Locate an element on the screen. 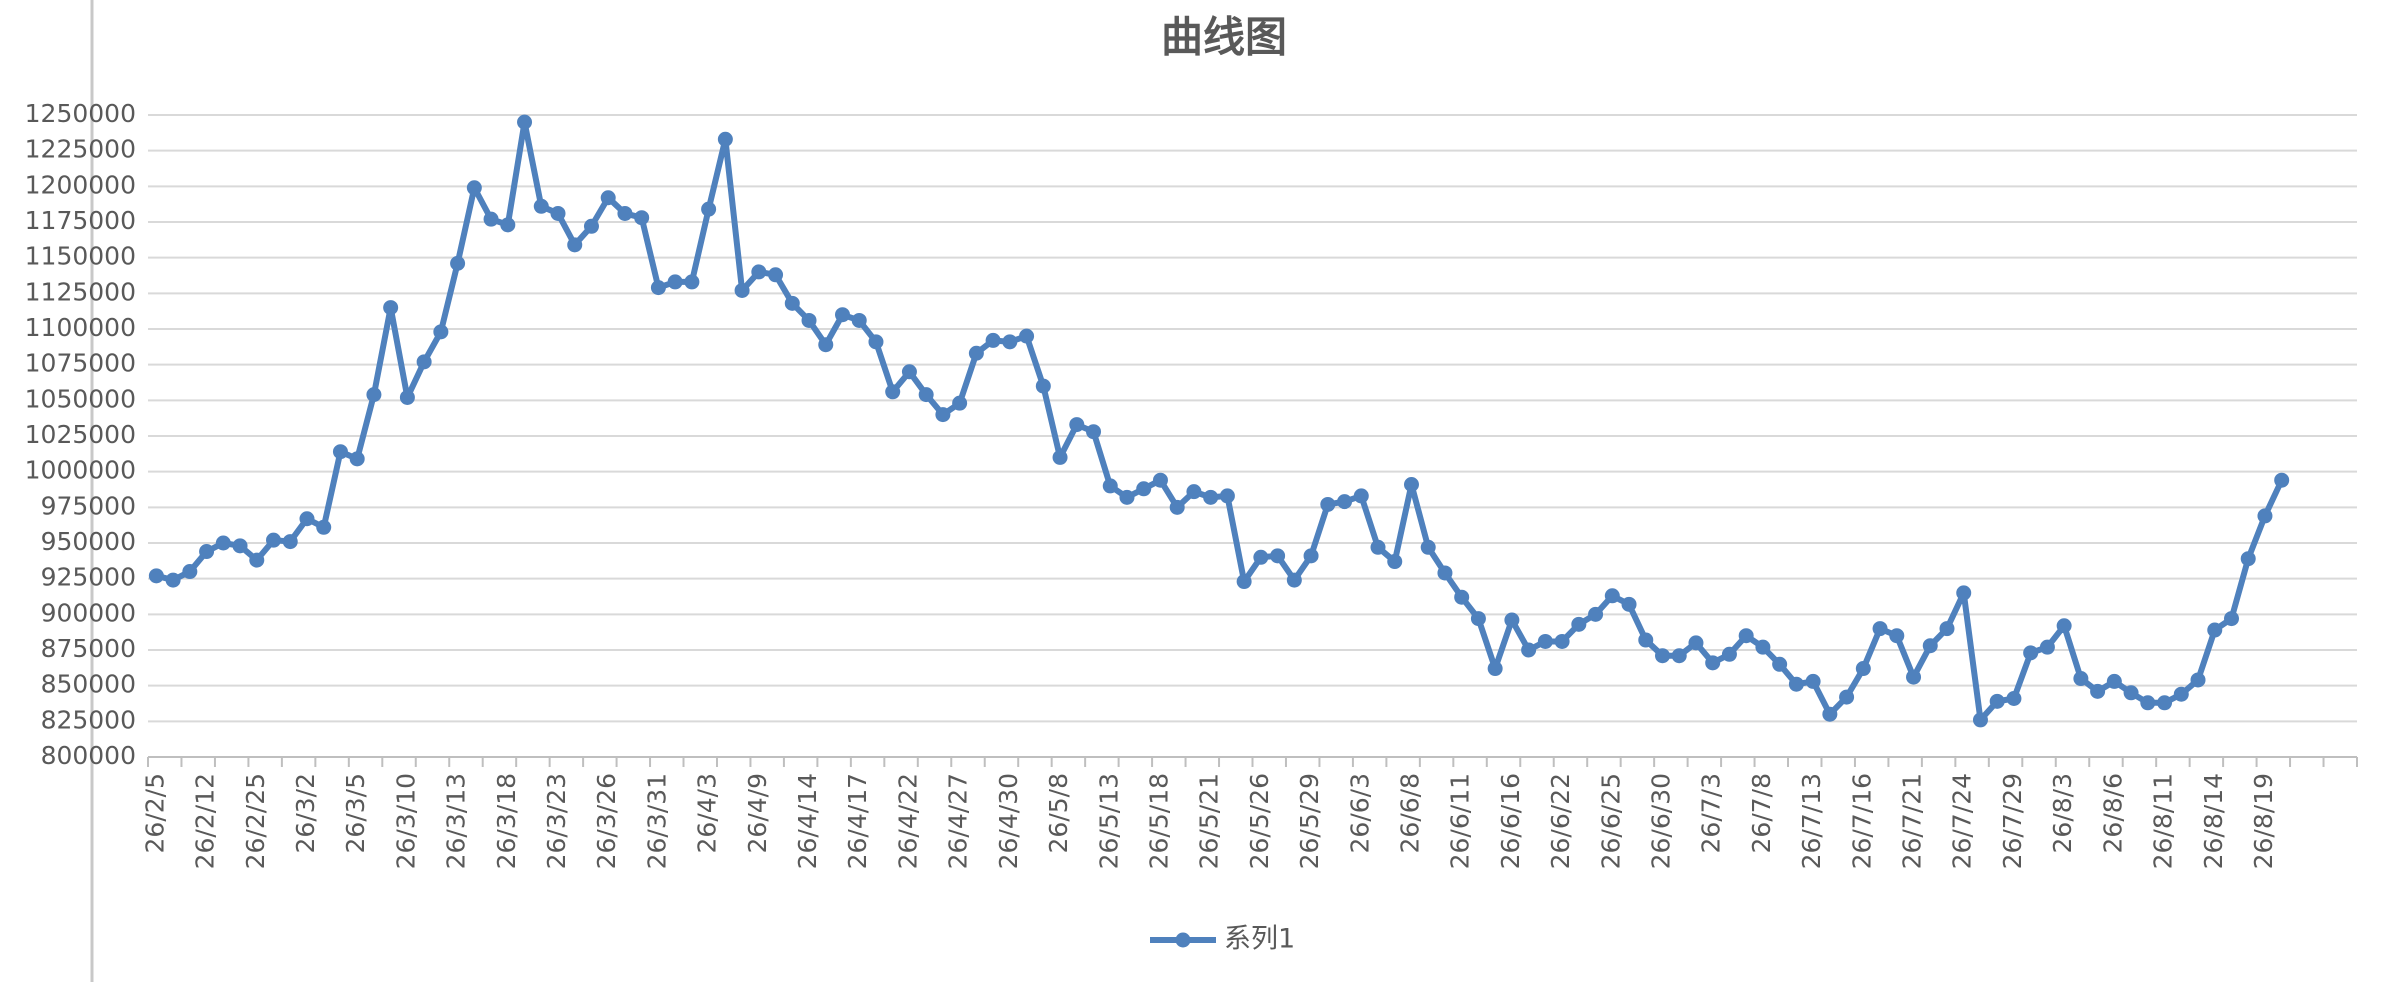 This screenshot has width=2398, height=982. x-tick-label: 26/6/8 is located at coordinates (1409, 813).